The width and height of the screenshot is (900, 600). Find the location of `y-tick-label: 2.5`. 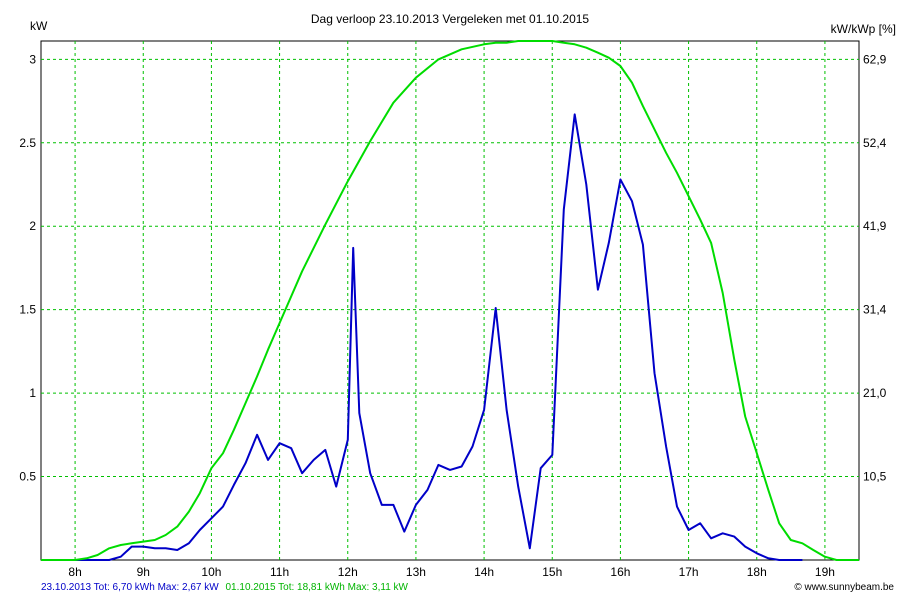

y-tick-label: 2.5 is located at coordinates (27, 143).